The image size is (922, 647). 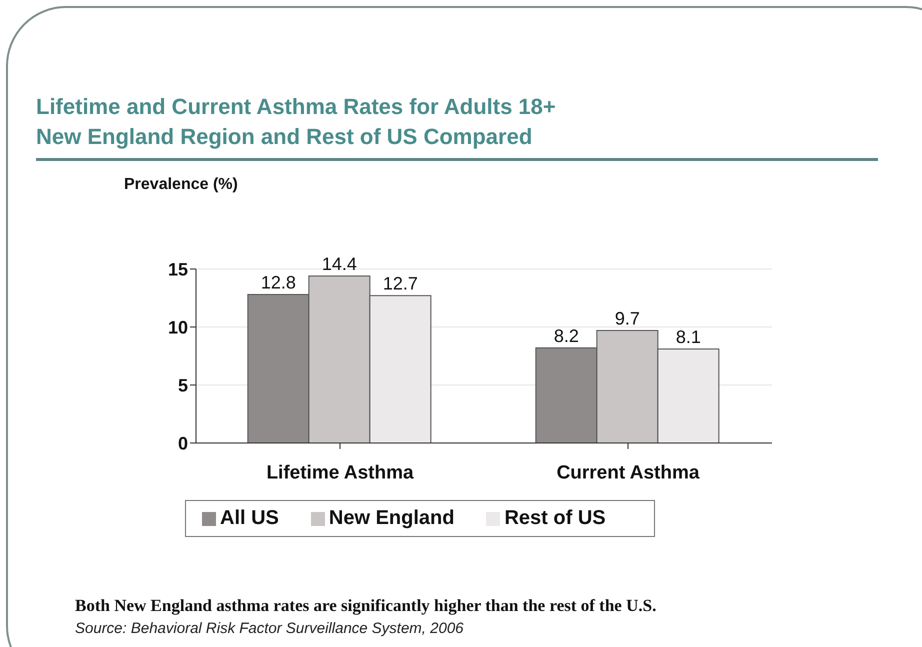 What do you see at coordinates (178, 269) in the screenshot?
I see `y-tick-label: 15` at bounding box center [178, 269].